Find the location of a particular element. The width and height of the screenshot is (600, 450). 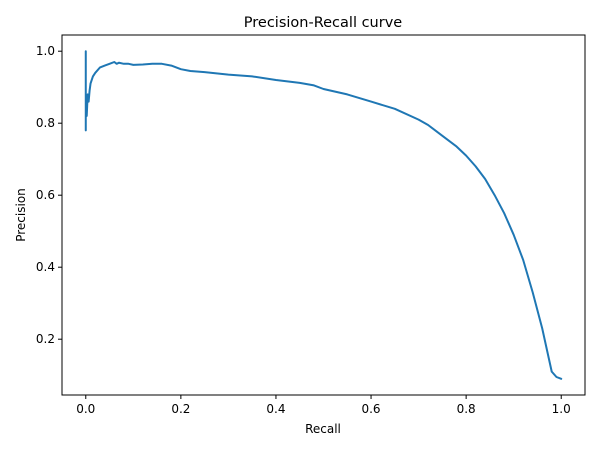

x-tick-label: 0.6 is located at coordinates (370, 409).